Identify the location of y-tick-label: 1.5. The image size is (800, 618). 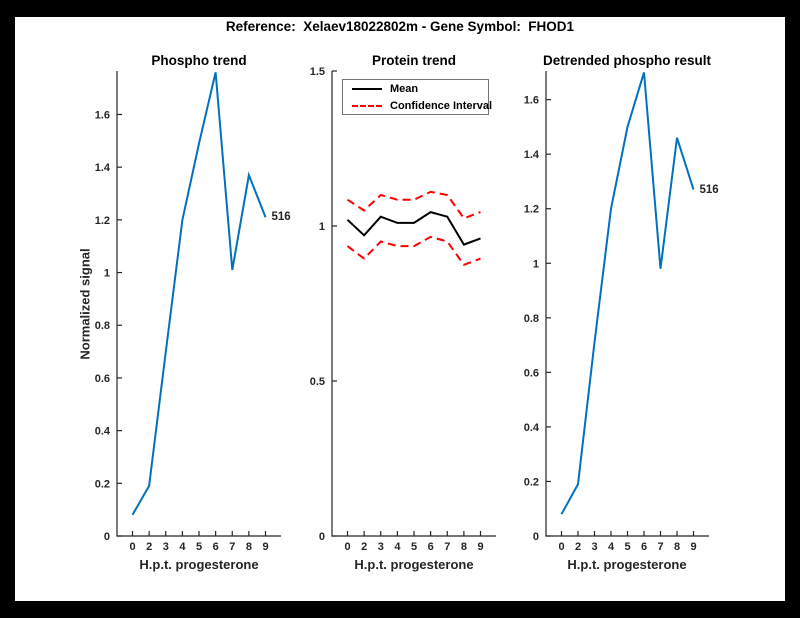
(317, 72).